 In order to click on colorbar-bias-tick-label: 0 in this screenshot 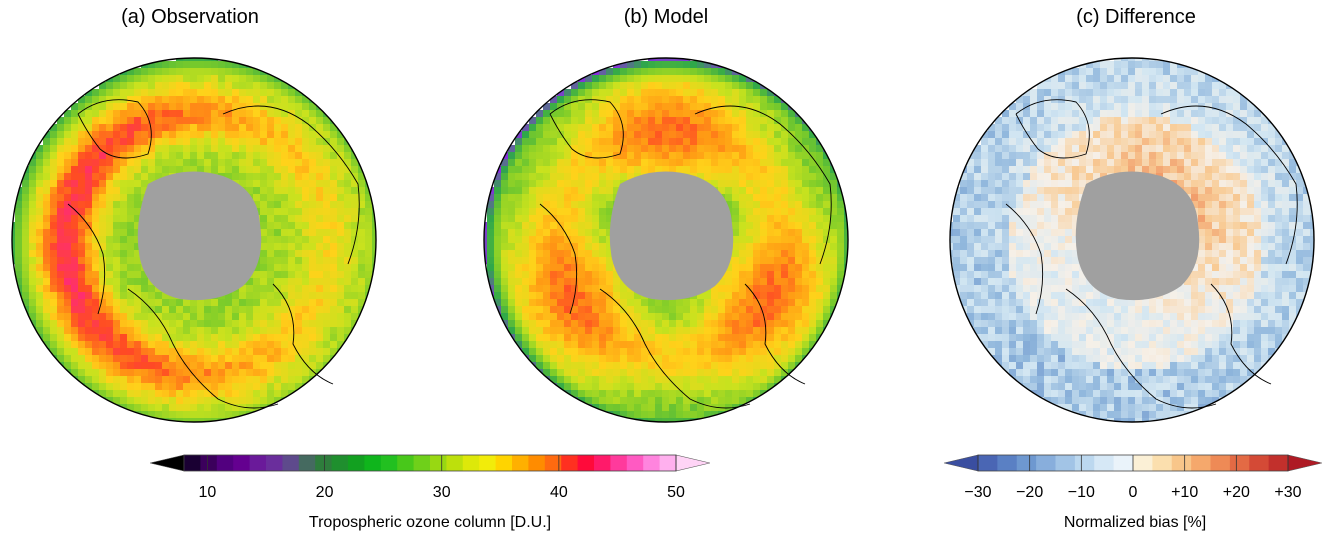, I will do `click(1133, 492)`.